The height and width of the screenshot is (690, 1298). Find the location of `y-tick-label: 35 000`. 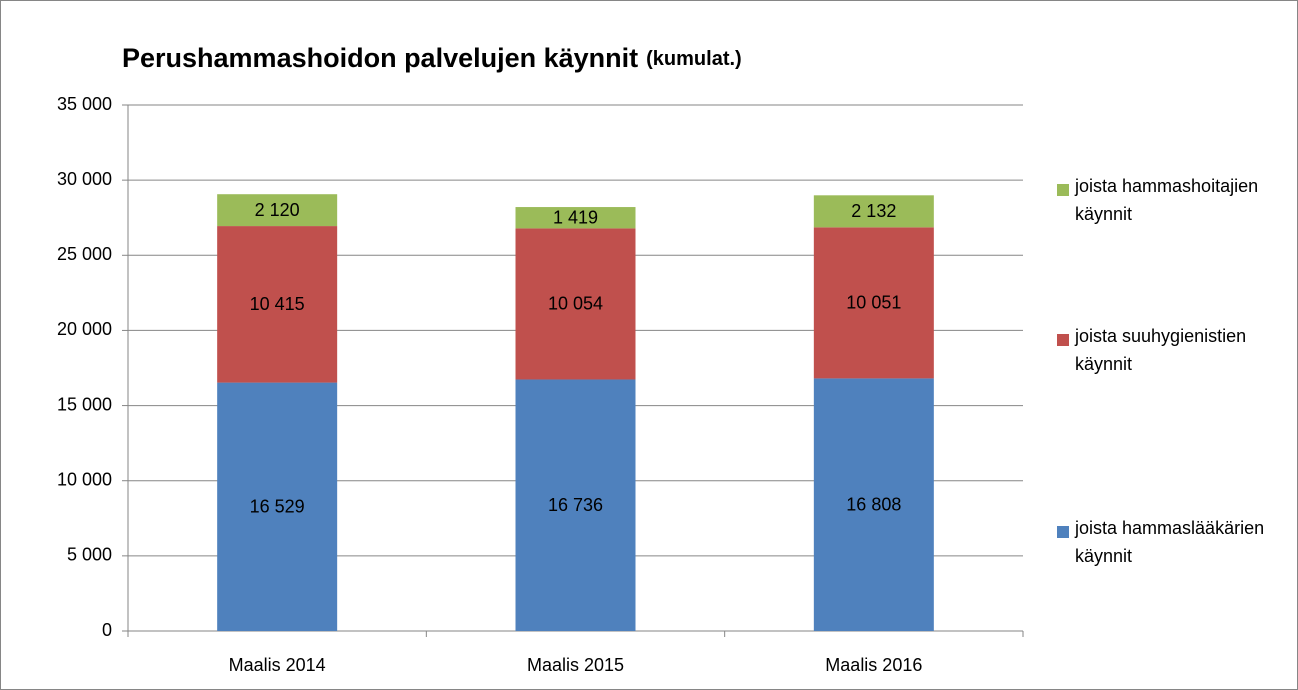

y-tick-label: 35 000 is located at coordinates (84, 104).